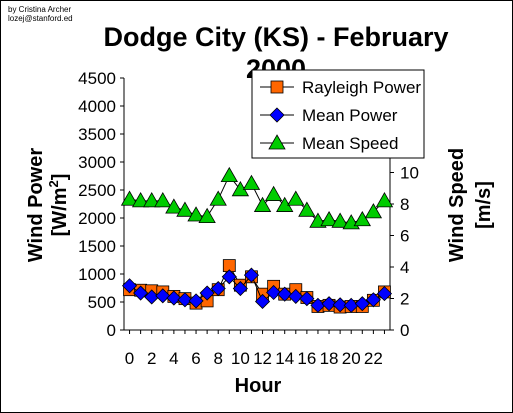 The height and width of the screenshot is (413, 513). Describe the element at coordinates (36, 205) in the screenshot. I see `y-left-label-main: Wind Power` at that location.